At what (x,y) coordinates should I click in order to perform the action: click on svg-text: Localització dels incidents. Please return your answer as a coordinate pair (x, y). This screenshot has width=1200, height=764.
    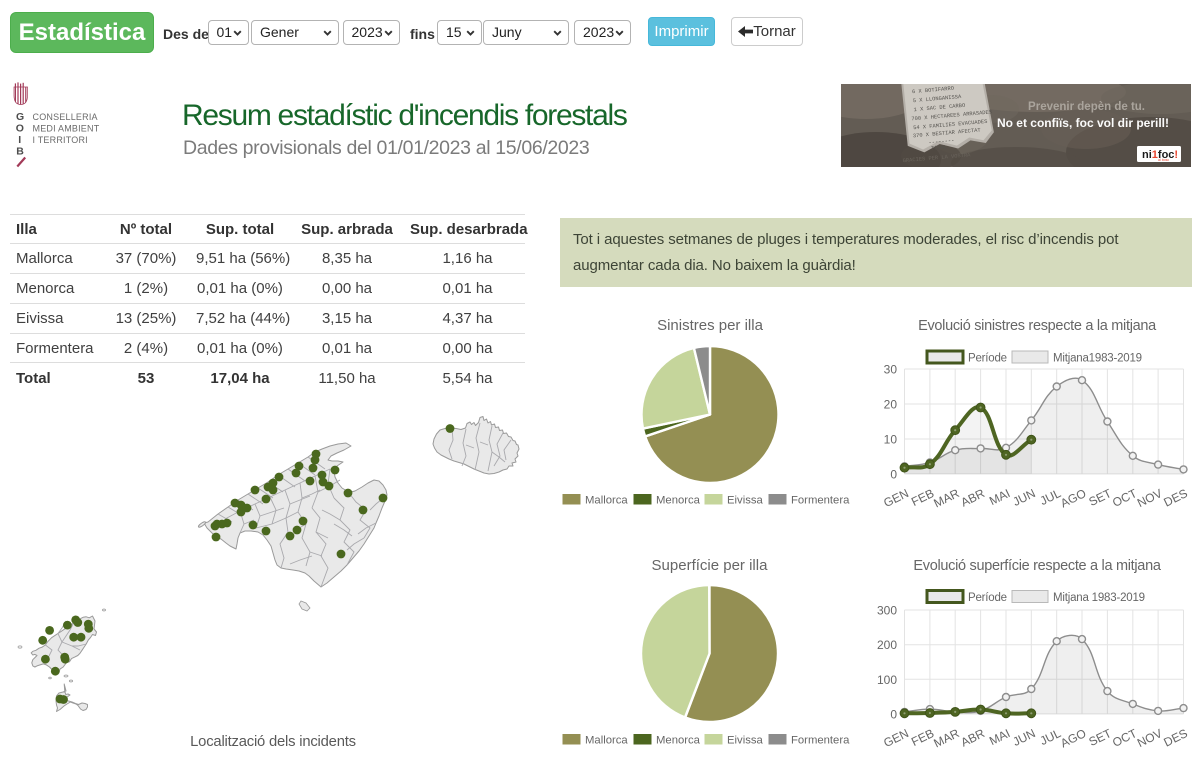
    Looking at the image, I should click on (273, 742).